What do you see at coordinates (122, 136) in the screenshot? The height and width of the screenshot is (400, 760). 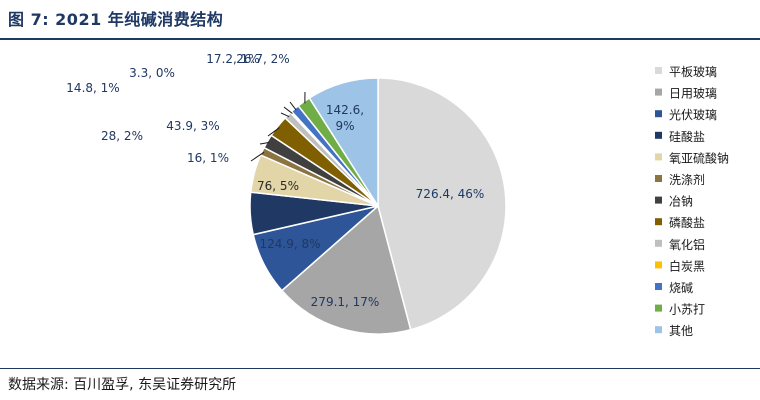 I see `slice-label-7: 28, 2%` at bounding box center [122, 136].